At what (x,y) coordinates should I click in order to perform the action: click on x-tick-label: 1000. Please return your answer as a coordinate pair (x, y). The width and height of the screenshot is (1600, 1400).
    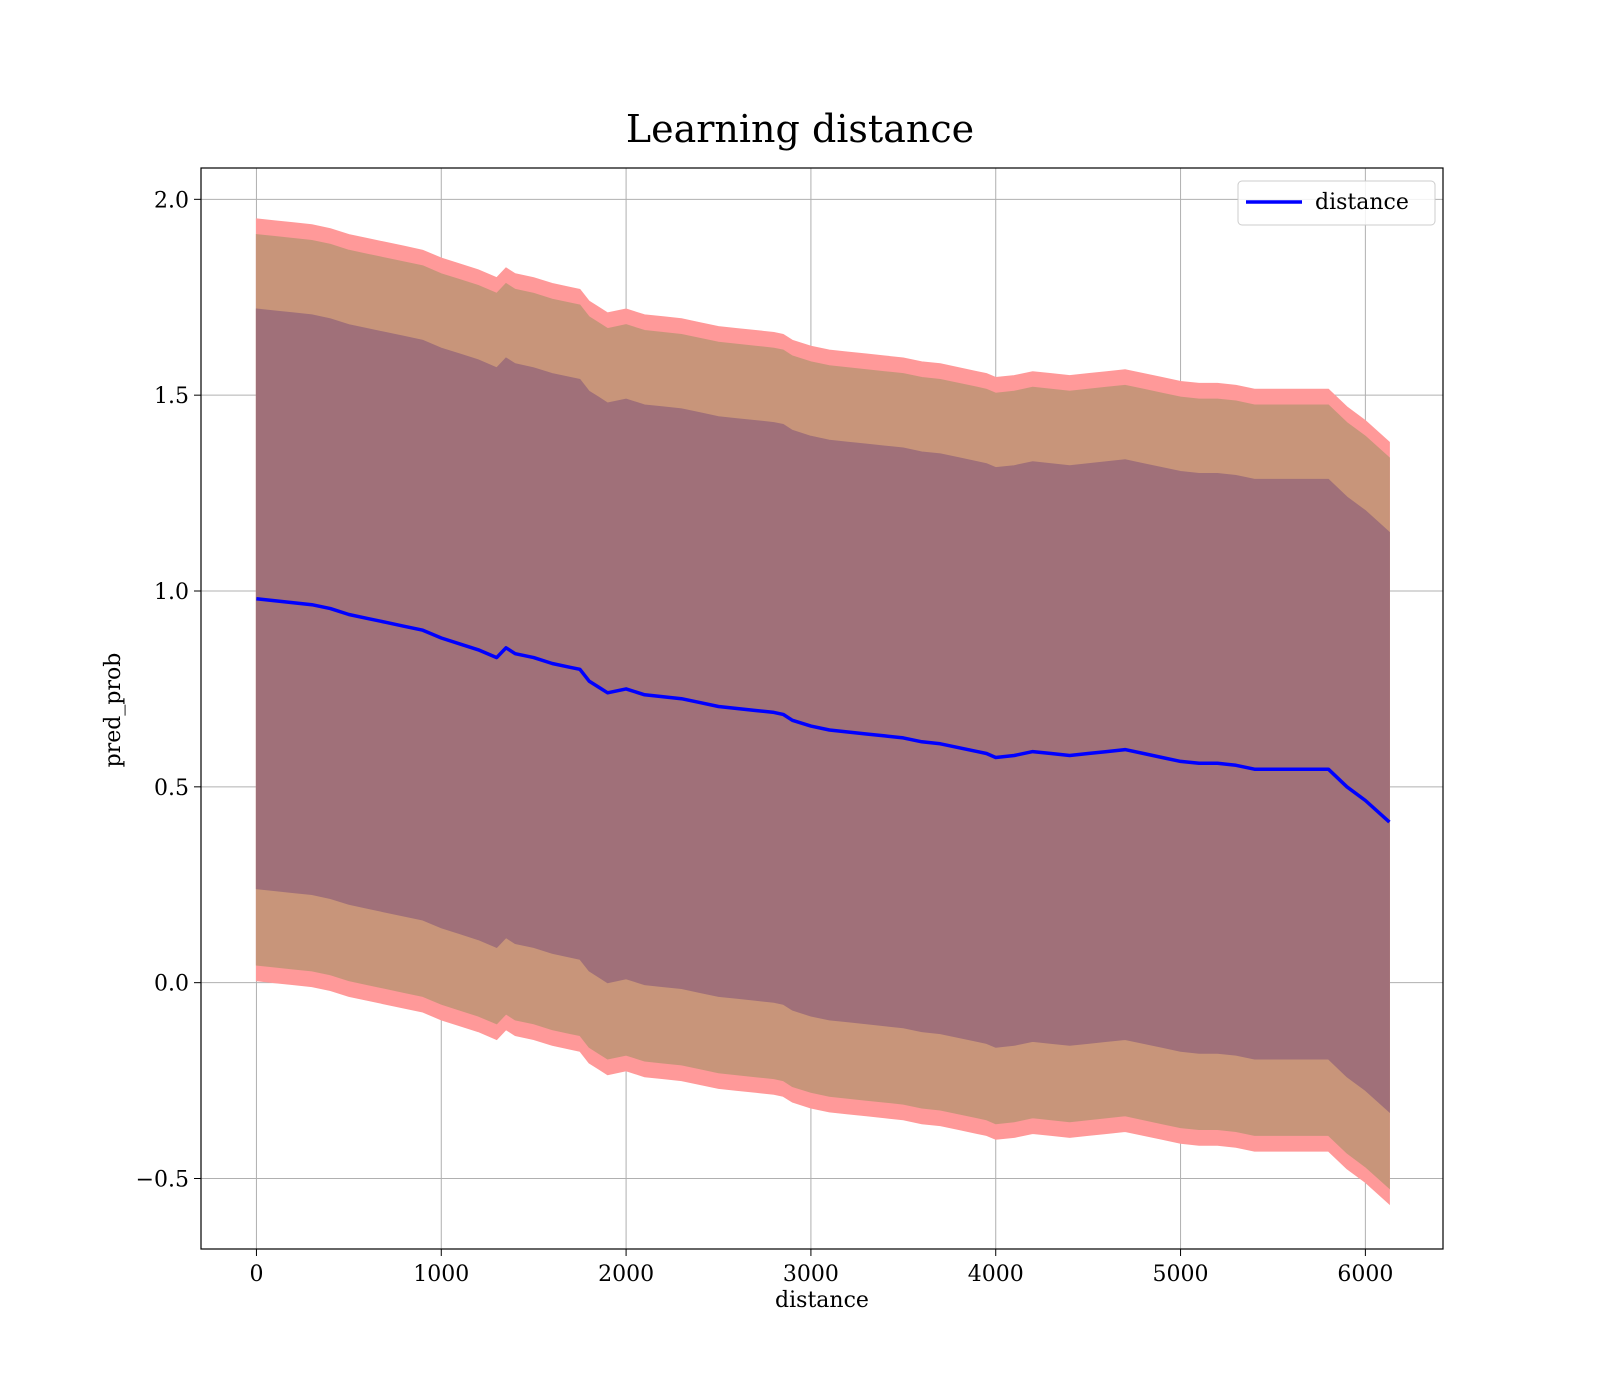
    Looking at the image, I should click on (441, 1274).